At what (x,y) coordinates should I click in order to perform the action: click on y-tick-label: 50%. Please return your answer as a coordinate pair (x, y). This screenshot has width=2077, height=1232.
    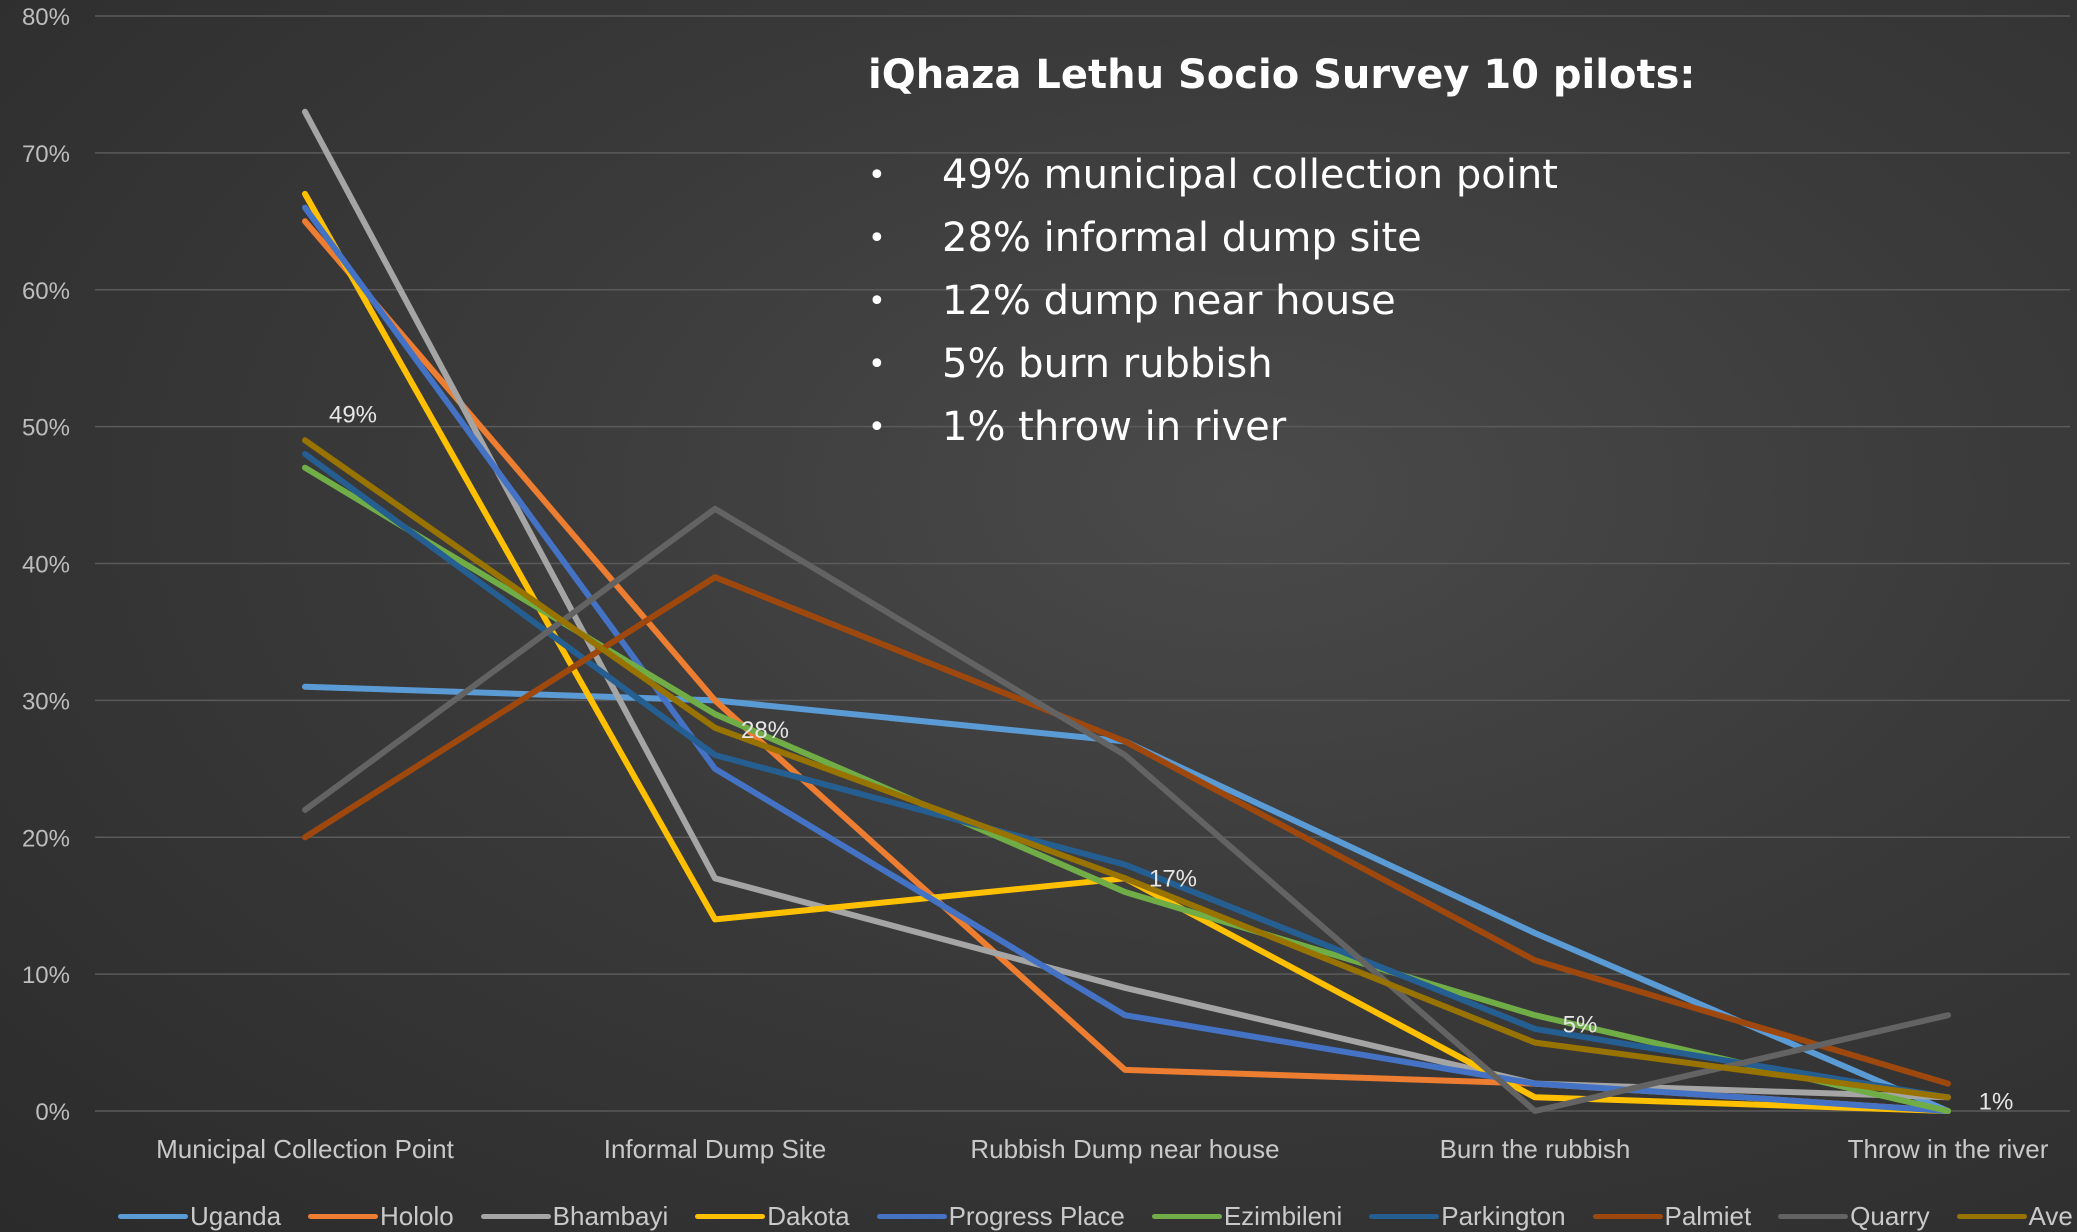
    Looking at the image, I should click on (46, 428).